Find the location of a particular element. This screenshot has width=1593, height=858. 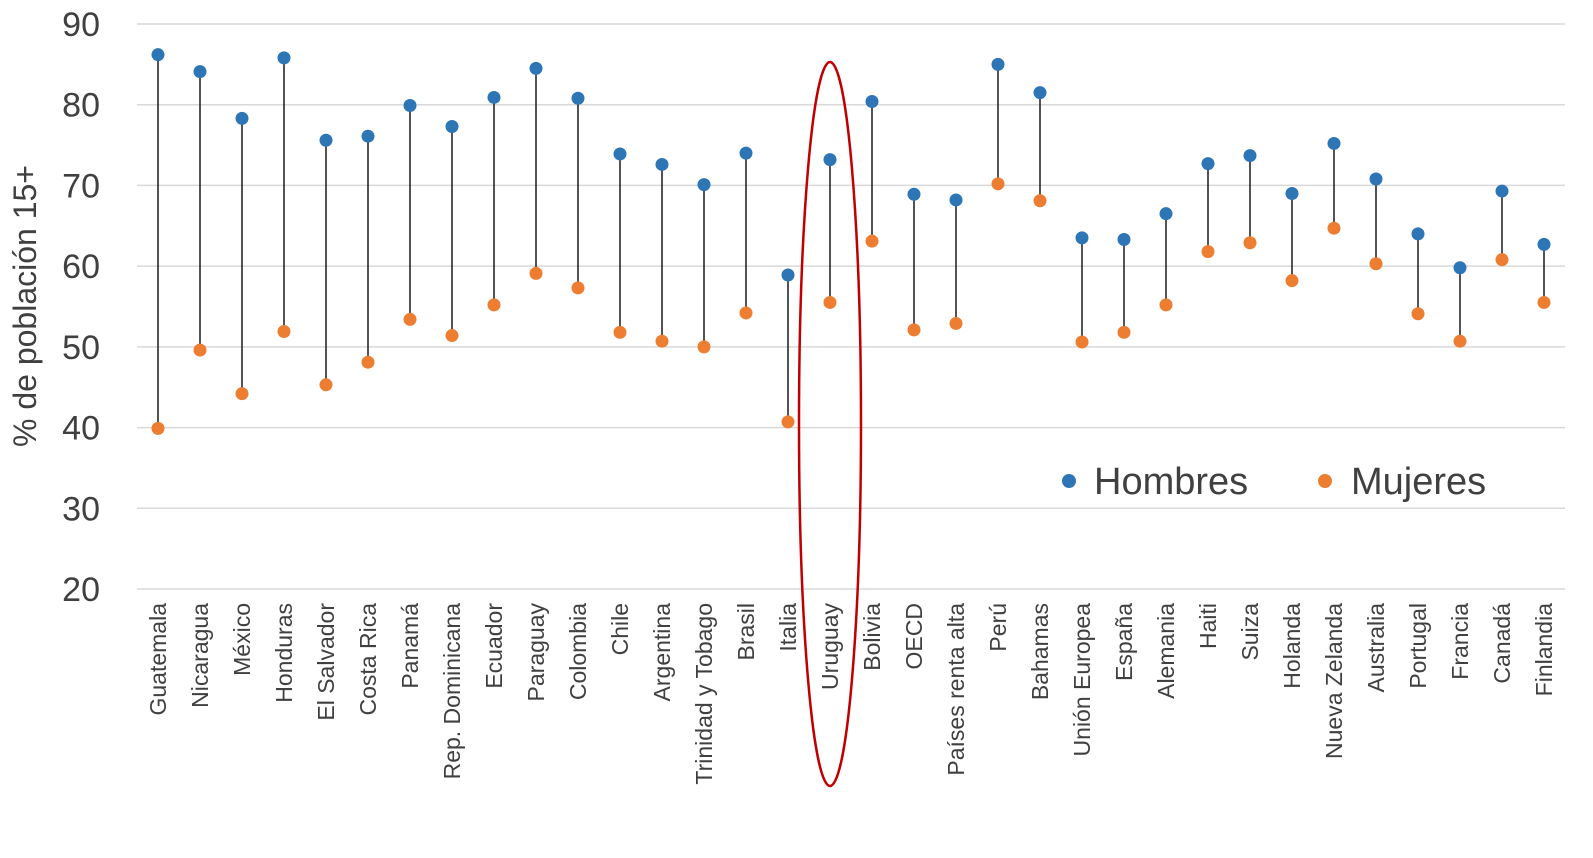

x-tick-label: Guatemala is located at coordinates (158, 659).